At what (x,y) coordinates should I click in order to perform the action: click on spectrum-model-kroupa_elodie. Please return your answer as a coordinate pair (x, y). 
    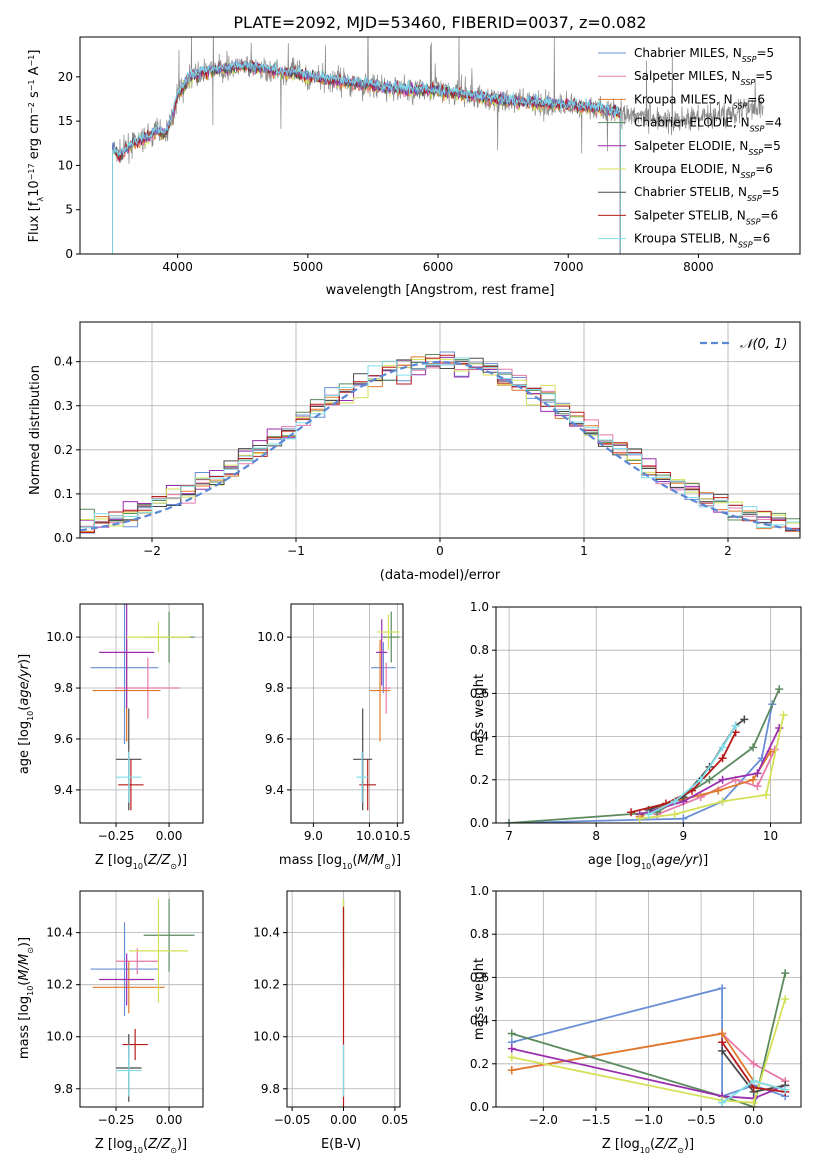
    Looking at the image, I should click on (366, 158).